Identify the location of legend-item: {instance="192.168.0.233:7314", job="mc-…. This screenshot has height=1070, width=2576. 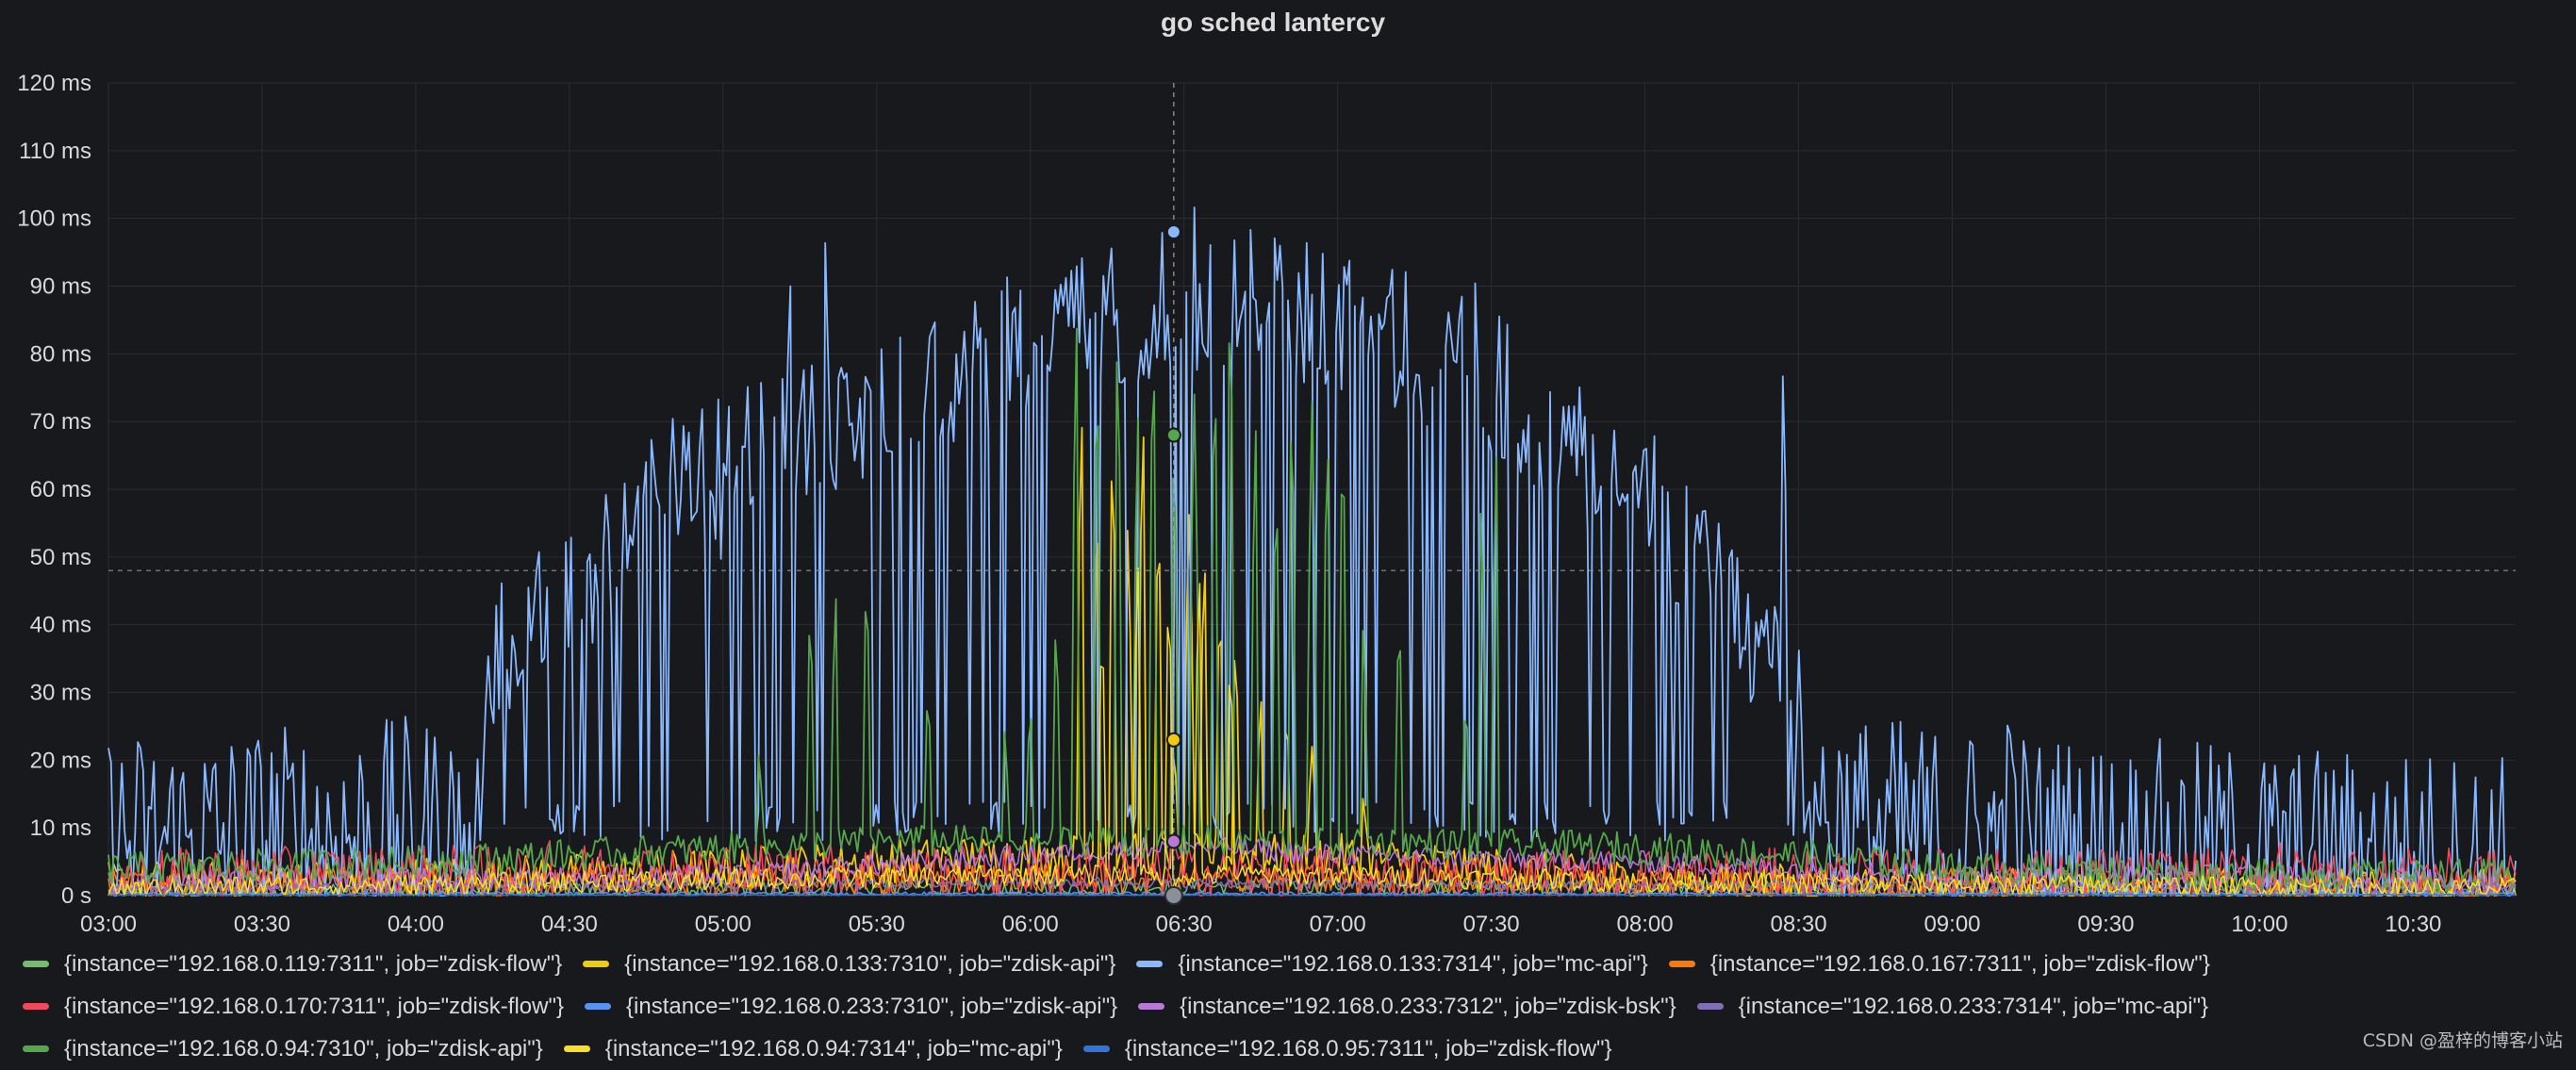
(1952, 1007).